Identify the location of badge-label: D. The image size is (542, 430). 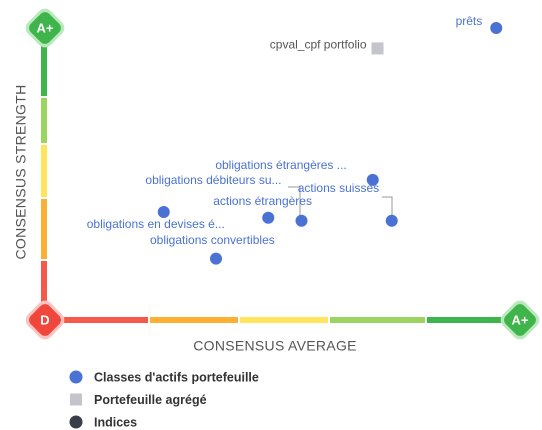
(44, 319).